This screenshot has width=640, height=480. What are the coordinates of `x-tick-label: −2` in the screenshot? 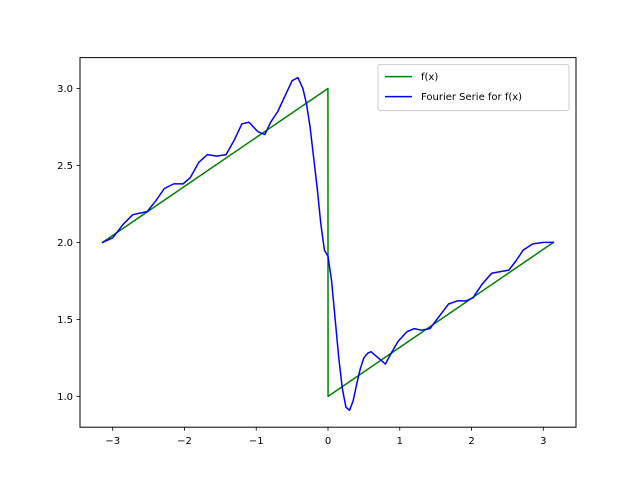 It's located at (184, 441).